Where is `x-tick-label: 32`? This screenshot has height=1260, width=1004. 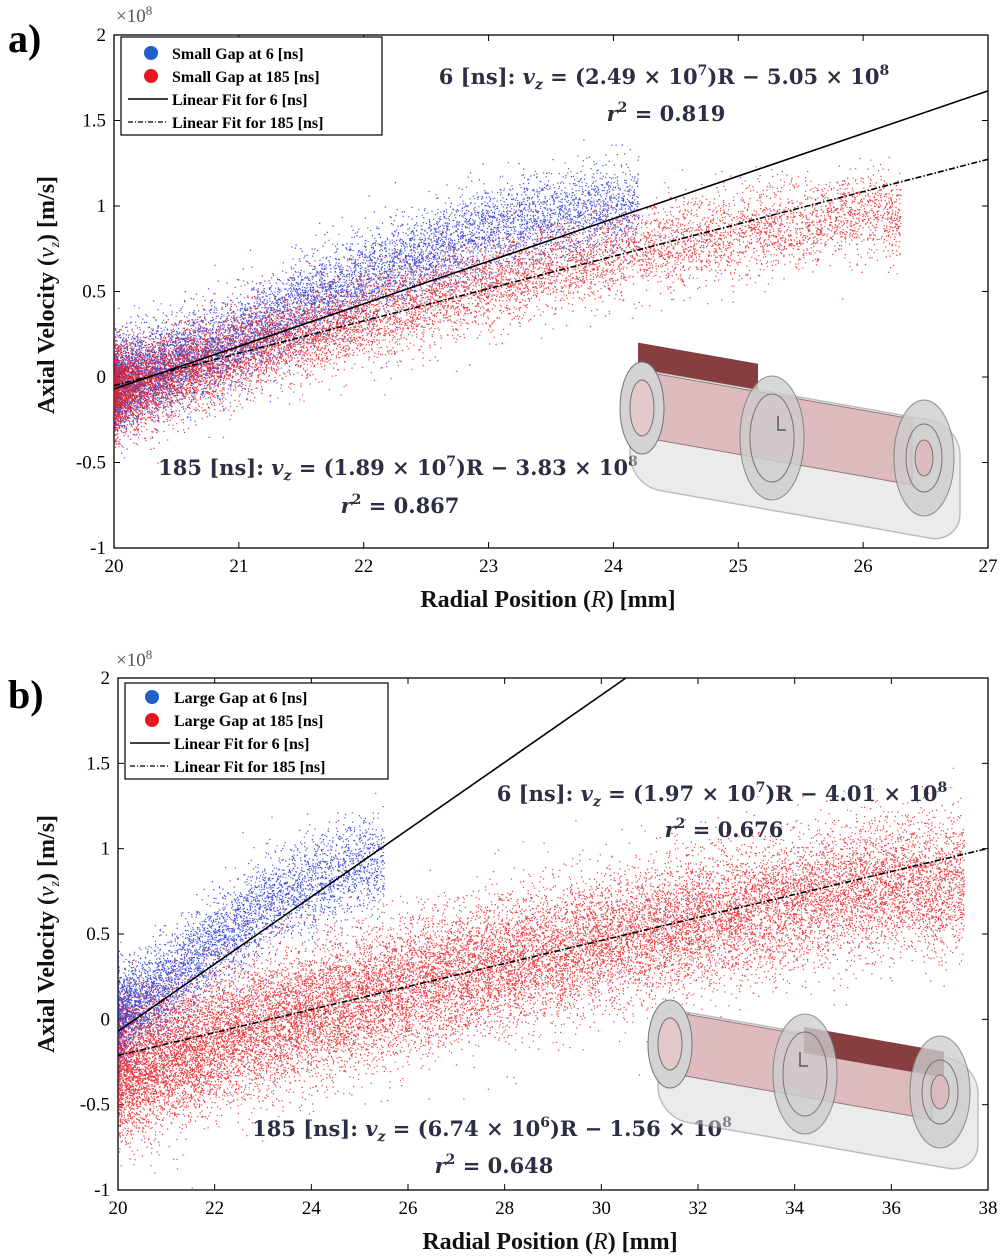
x-tick-label: 32 is located at coordinates (698, 1208).